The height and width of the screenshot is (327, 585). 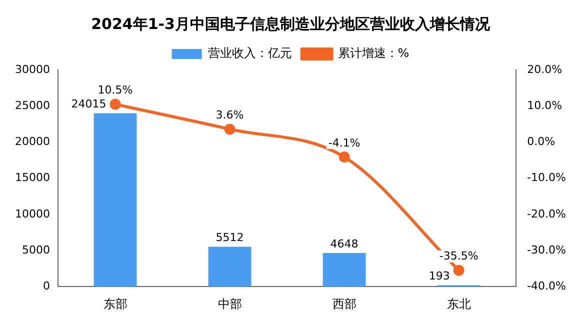 What do you see at coordinates (115, 90) in the screenshot?
I see `data-label: 10.5%` at bounding box center [115, 90].